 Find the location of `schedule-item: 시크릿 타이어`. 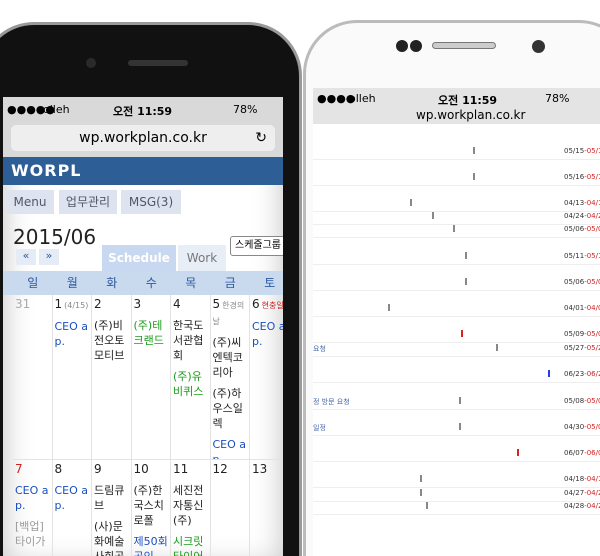

schedule-item: 시크릿 타이어 is located at coordinates (188, 545).